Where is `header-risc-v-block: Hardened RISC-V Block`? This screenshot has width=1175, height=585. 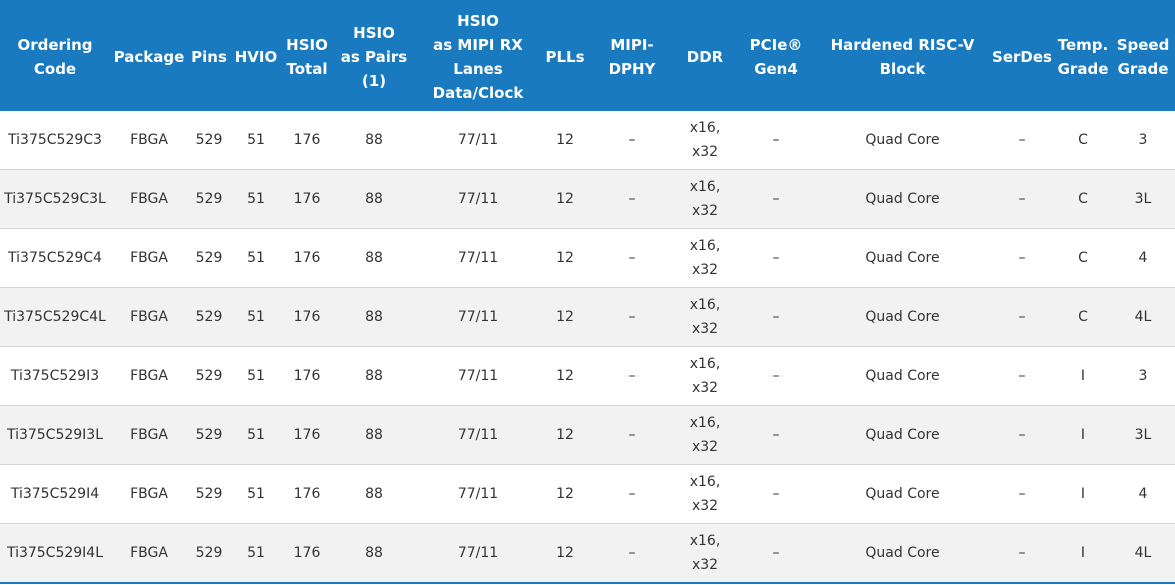 header-risc-v-block: Hardened RISC-V Block is located at coordinates (902, 55).